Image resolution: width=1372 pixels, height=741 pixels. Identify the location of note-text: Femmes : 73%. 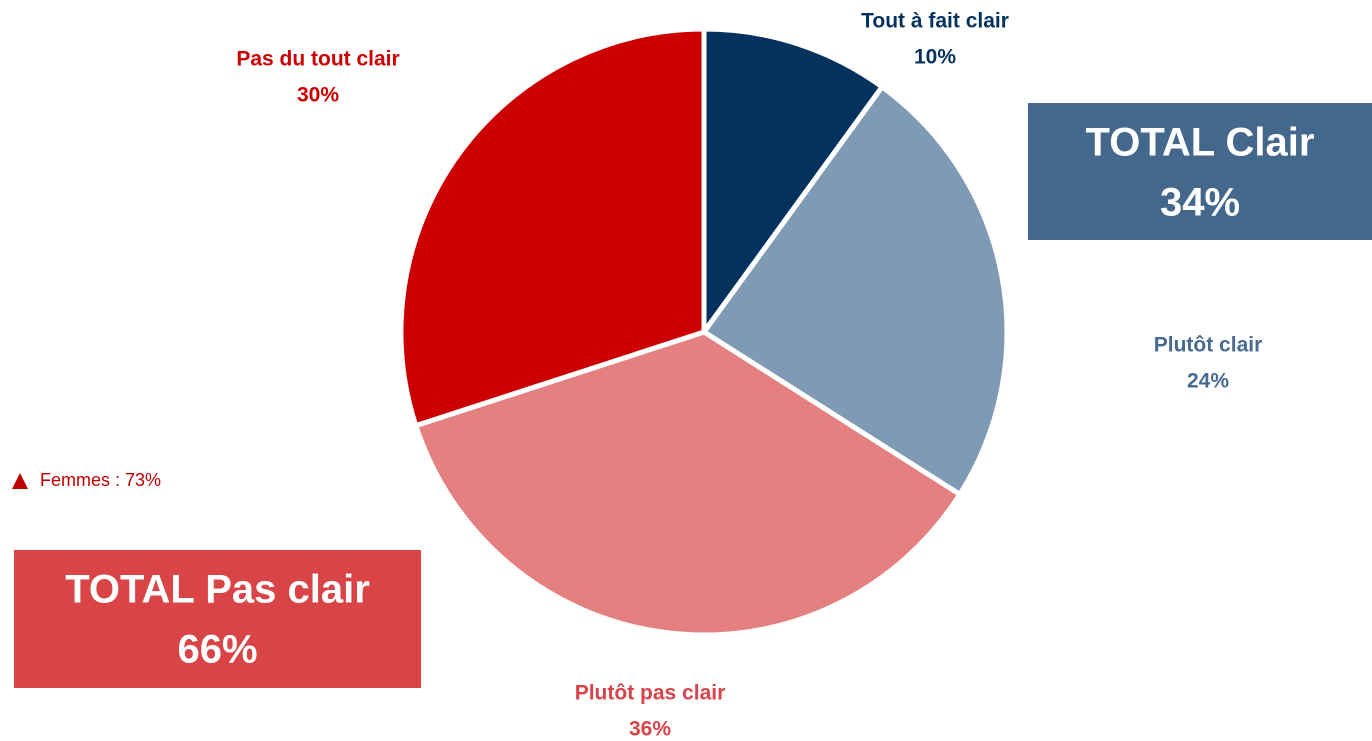
(100, 480).